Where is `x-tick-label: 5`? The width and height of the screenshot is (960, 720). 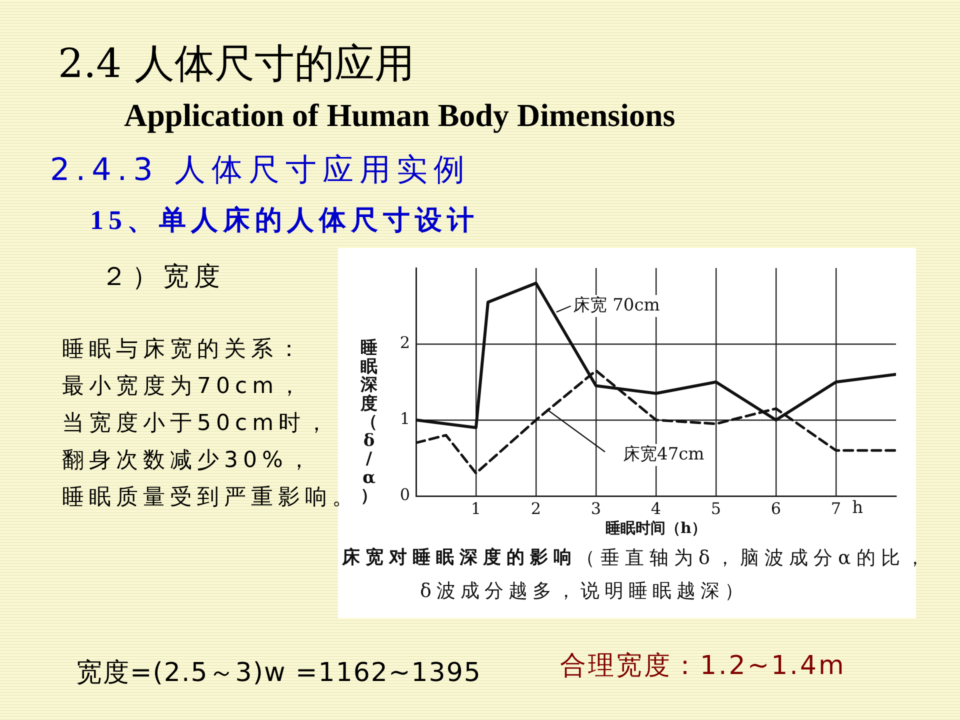 x-tick-label: 5 is located at coordinates (716, 508).